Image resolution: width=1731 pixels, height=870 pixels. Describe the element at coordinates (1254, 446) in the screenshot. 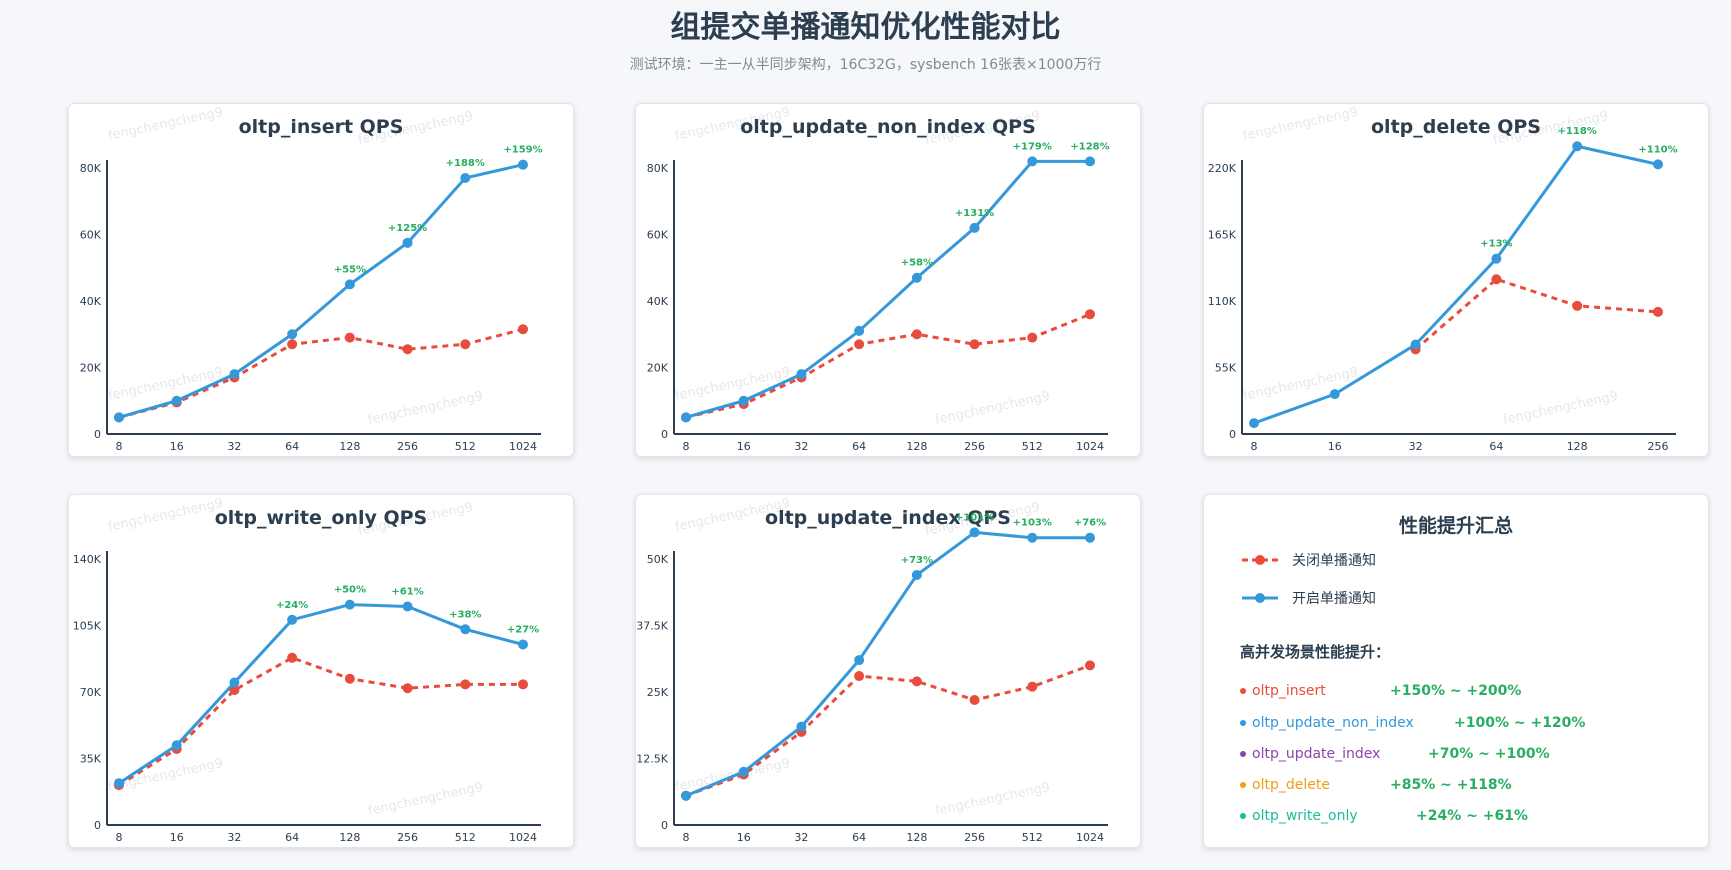

I see `x-tick-label: 8` at that location.